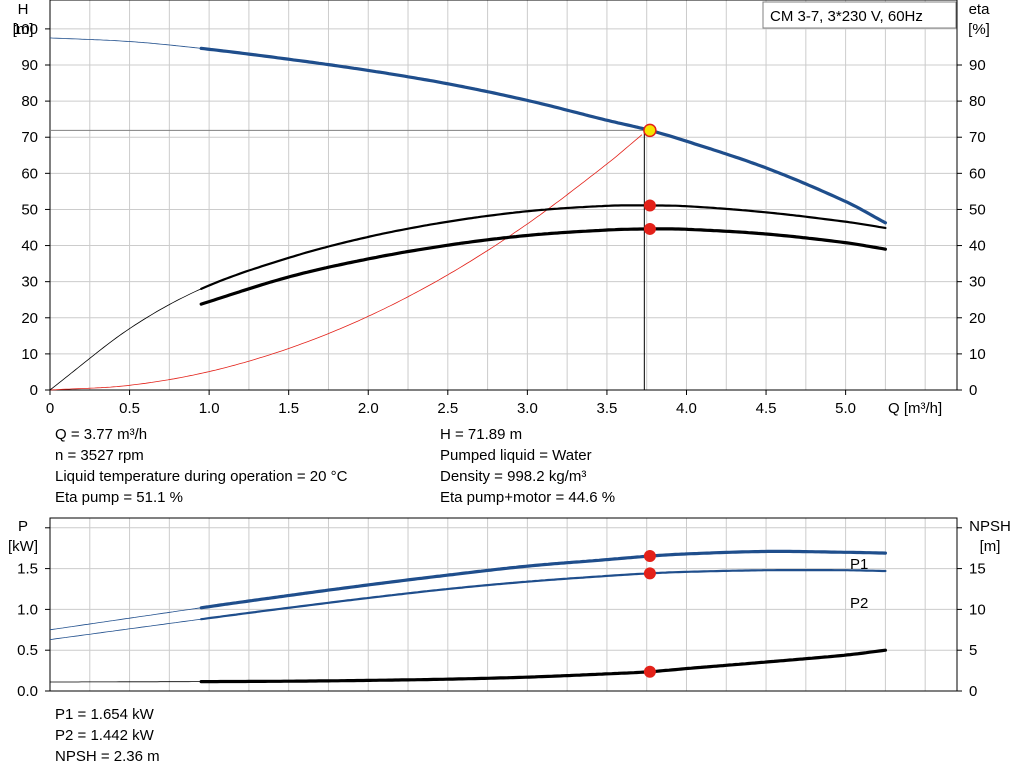 This screenshot has width=1024, height=781. Describe the element at coordinates (973, 390) in the screenshot. I see `y-right-tick-label: 0` at that location.